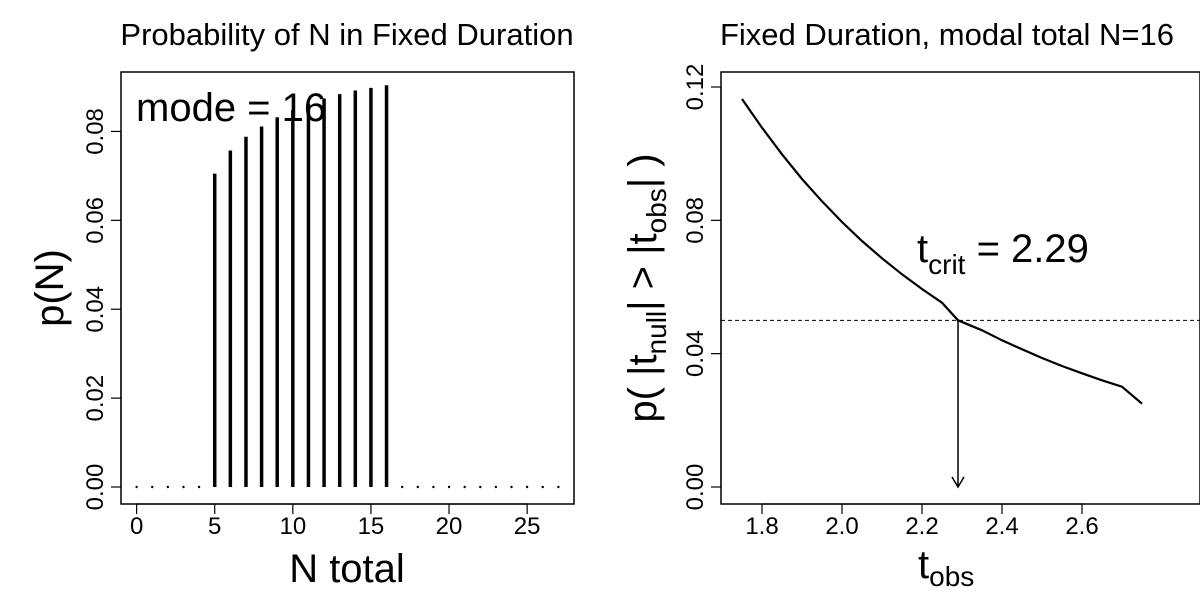  I want to click on left-x-axis-label: N total, so click(347, 569).